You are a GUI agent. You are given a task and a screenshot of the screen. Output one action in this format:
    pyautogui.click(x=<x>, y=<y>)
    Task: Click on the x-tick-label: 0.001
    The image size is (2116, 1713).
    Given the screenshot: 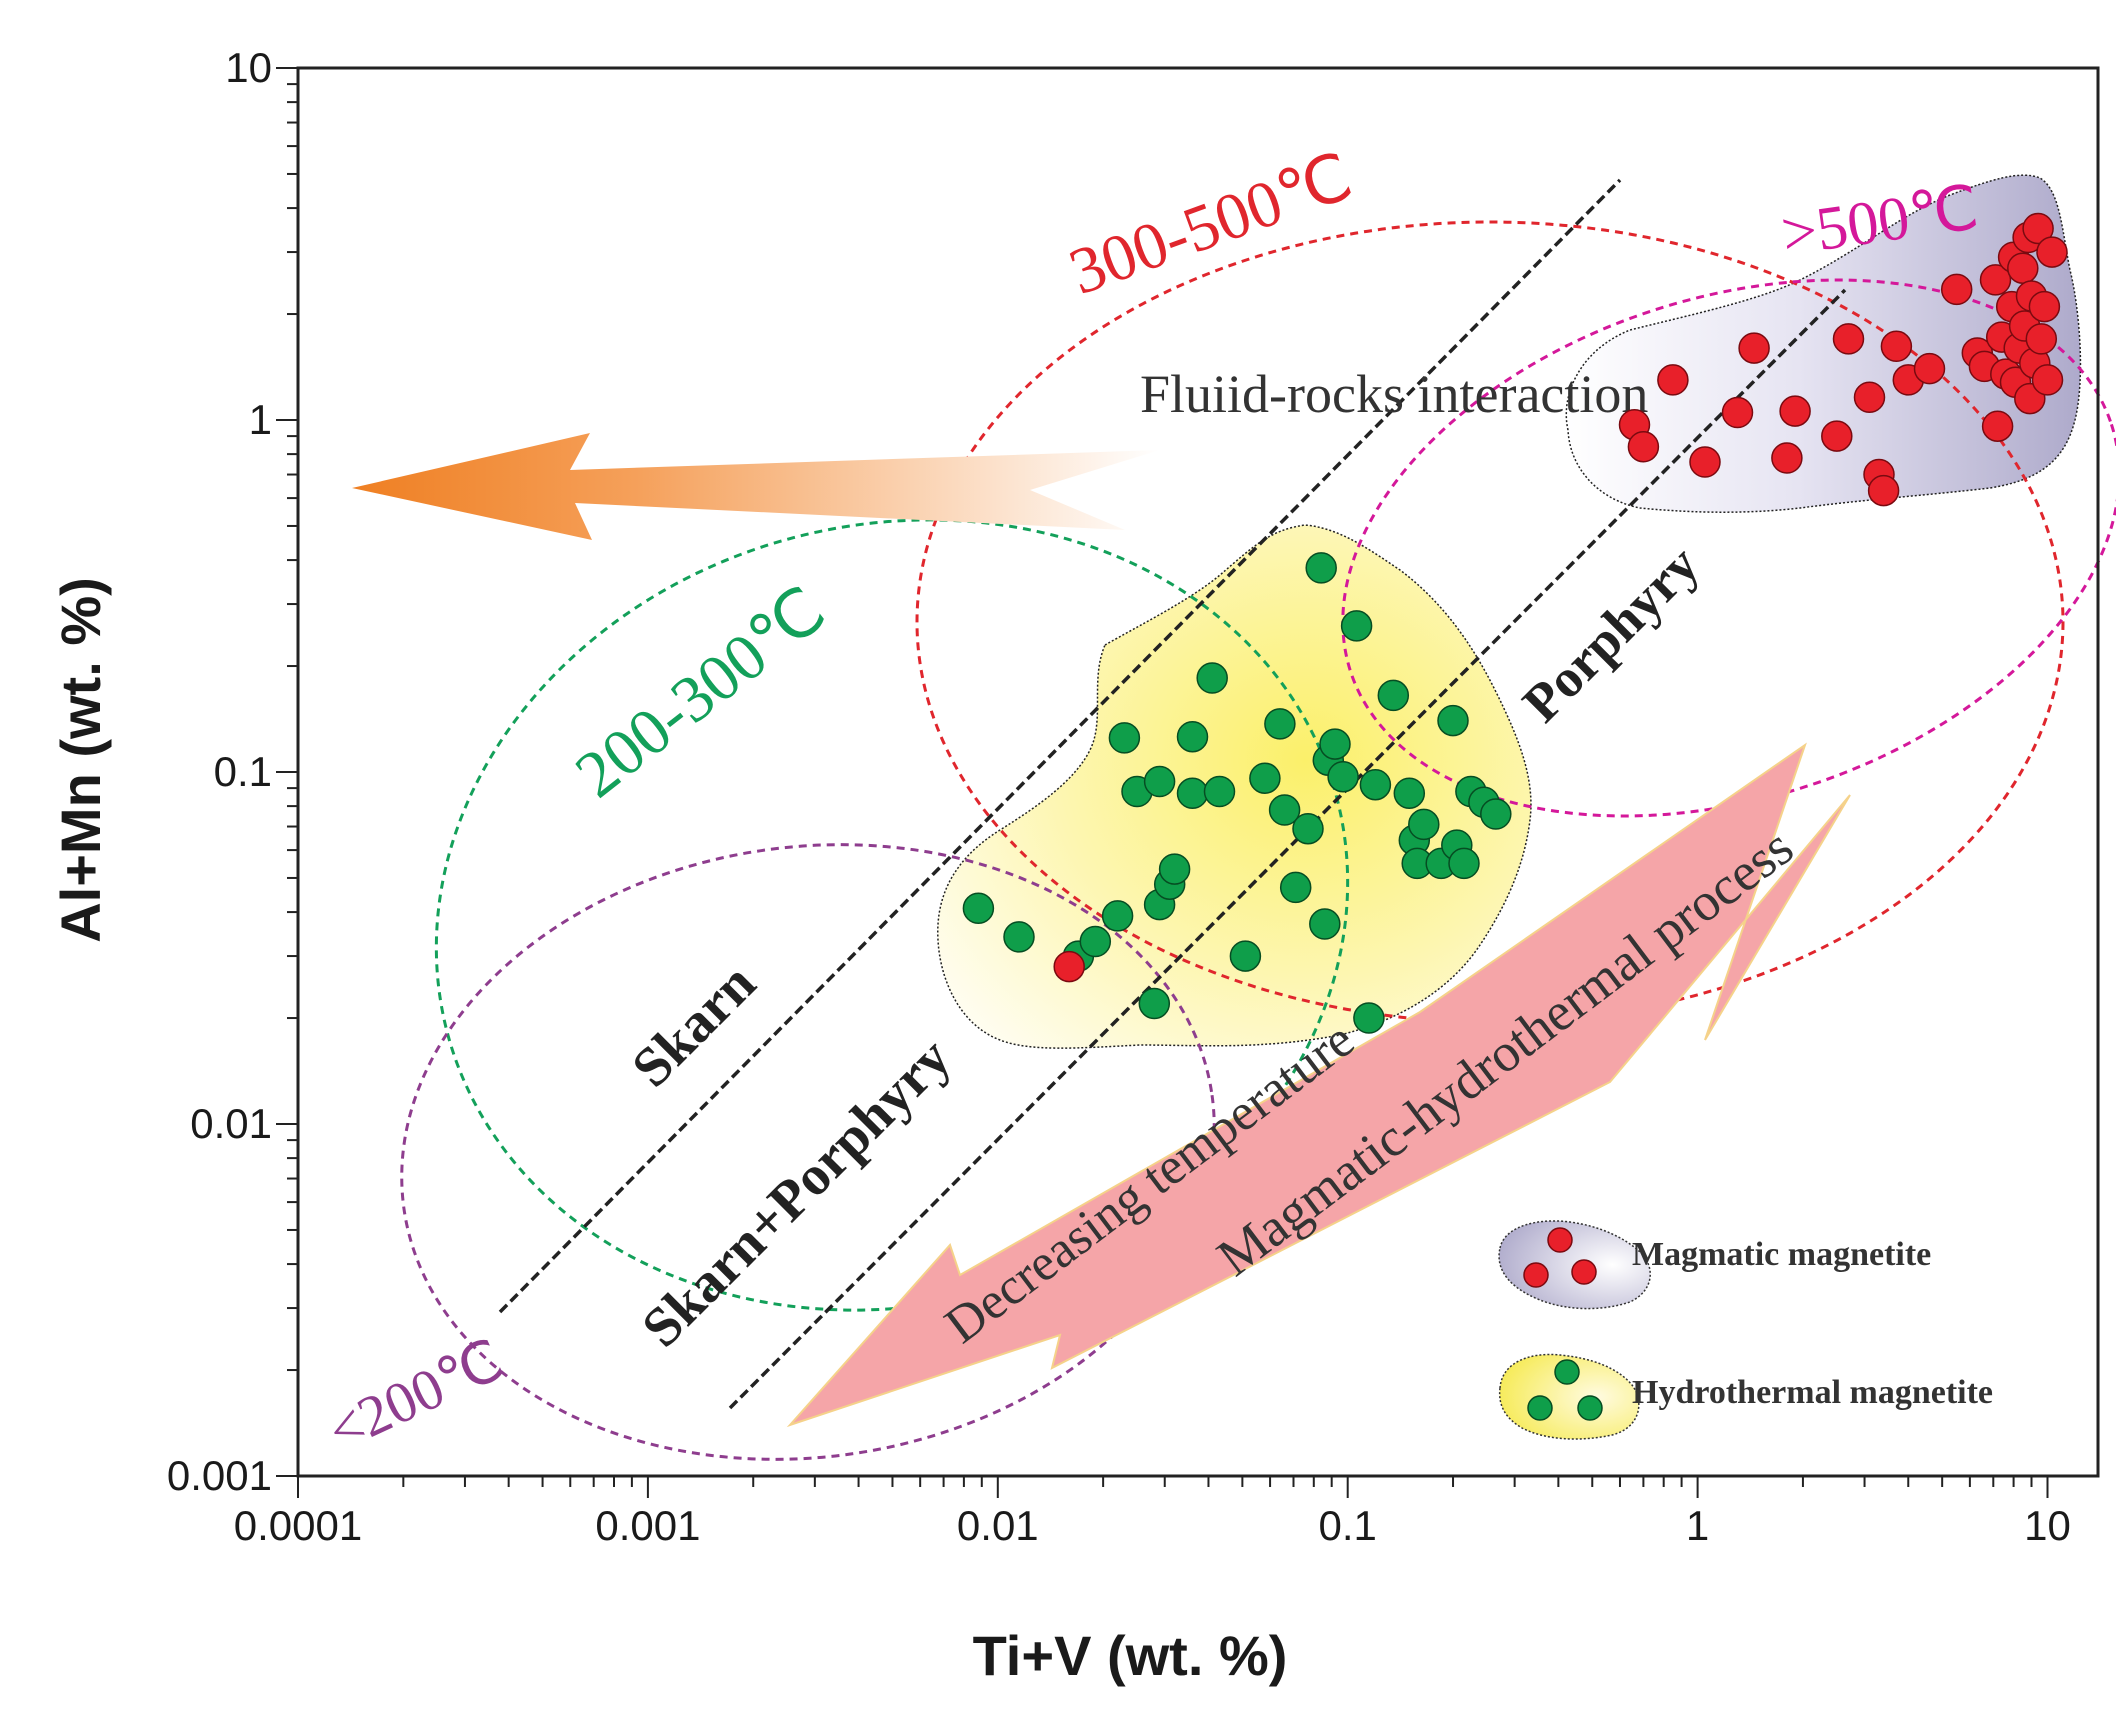 What is the action you would take?
    pyautogui.click(x=647, y=1525)
    